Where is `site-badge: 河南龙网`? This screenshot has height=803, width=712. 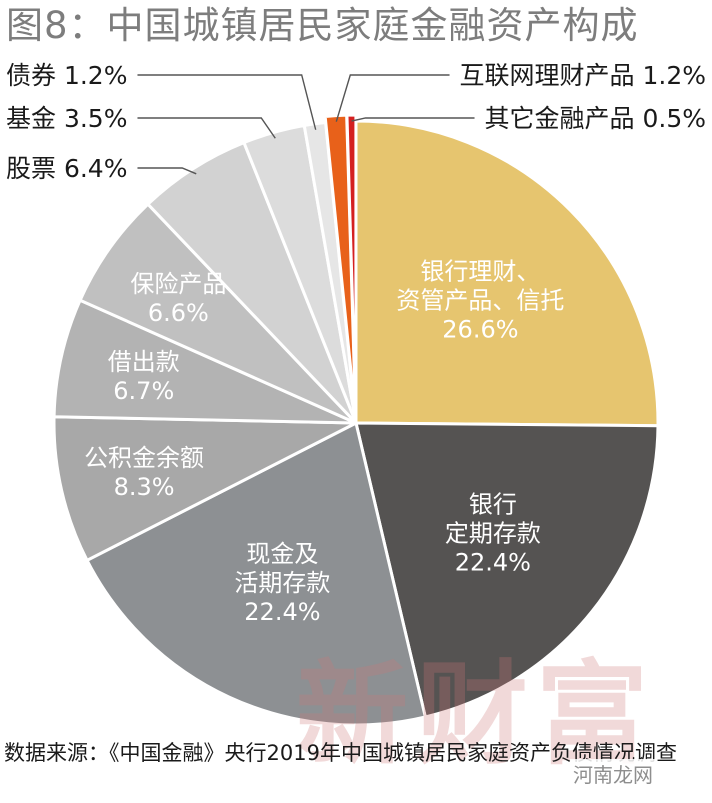
site-badge: 河南龙网 is located at coordinates (613, 773).